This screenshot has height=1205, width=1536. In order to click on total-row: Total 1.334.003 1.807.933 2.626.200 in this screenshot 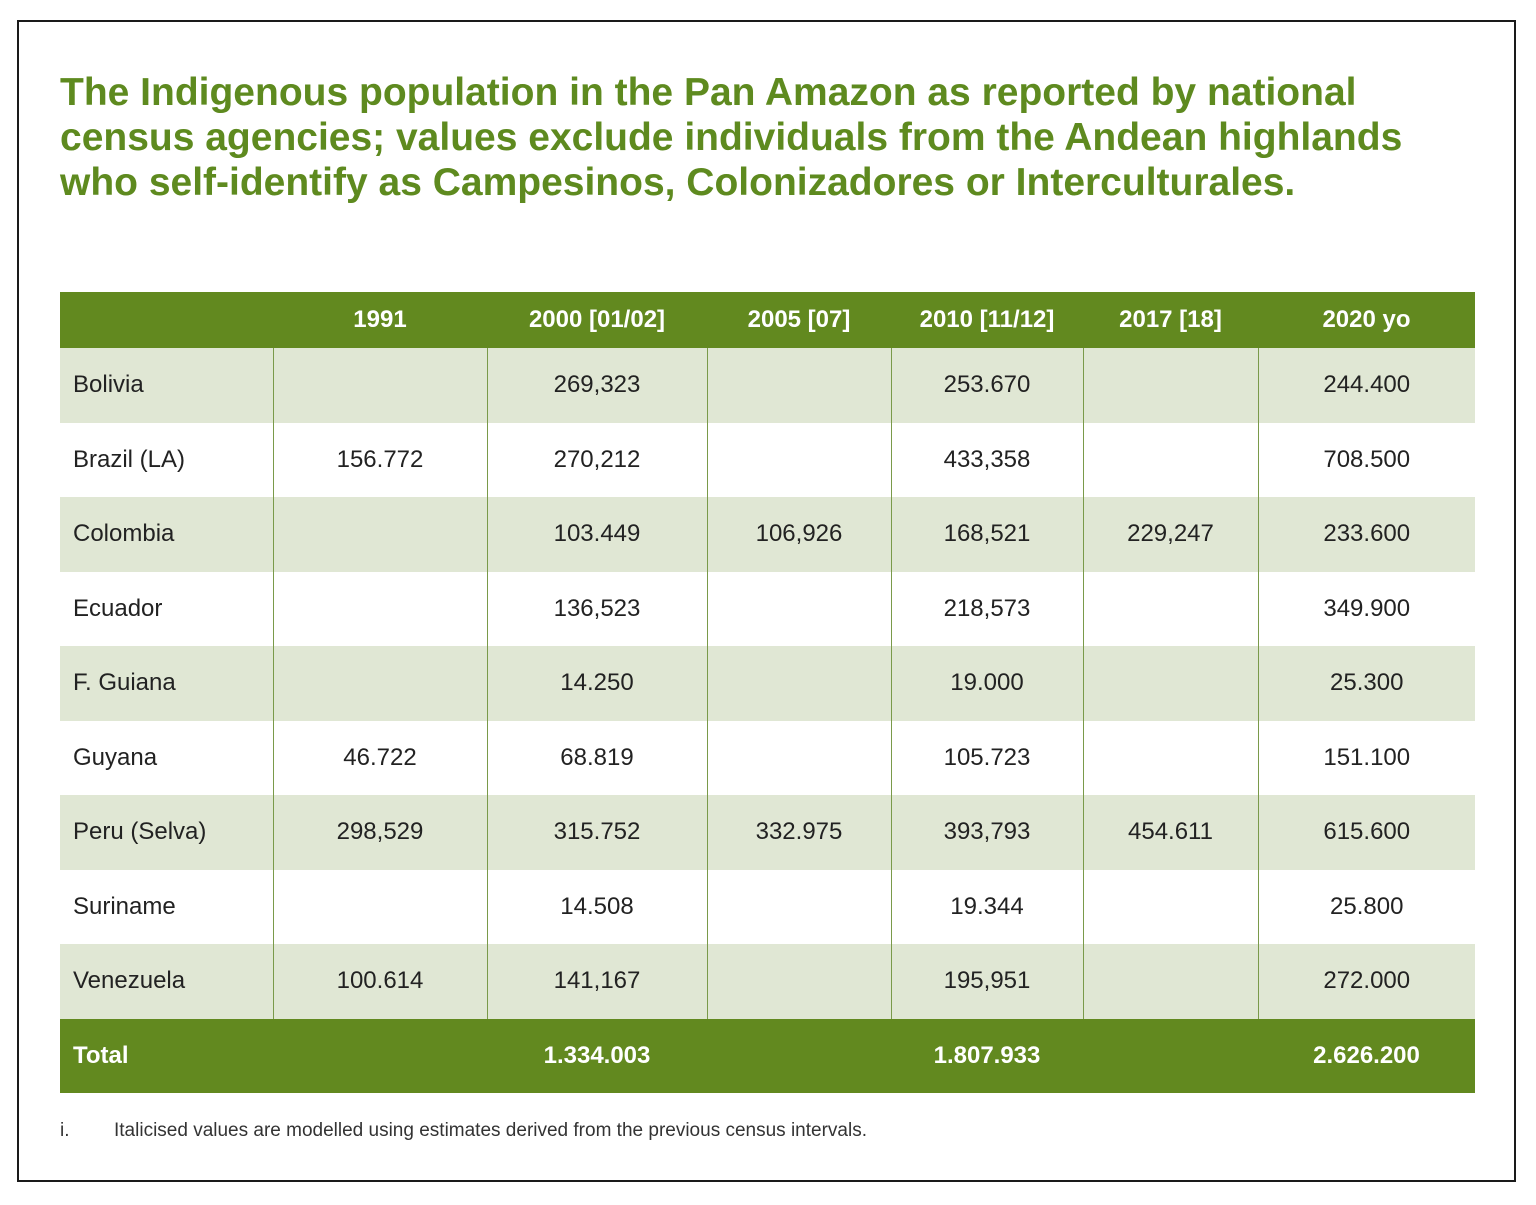, I will do `click(767, 1055)`.